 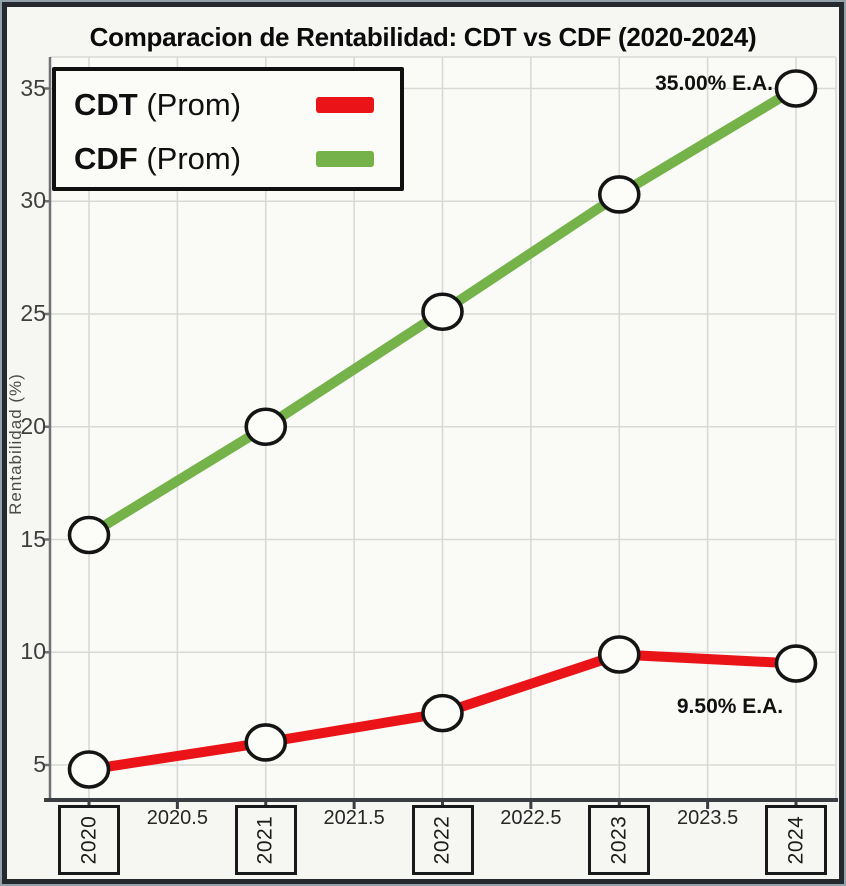 I want to click on x-tick-box-2021: 2021, so click(x=265, y=840).